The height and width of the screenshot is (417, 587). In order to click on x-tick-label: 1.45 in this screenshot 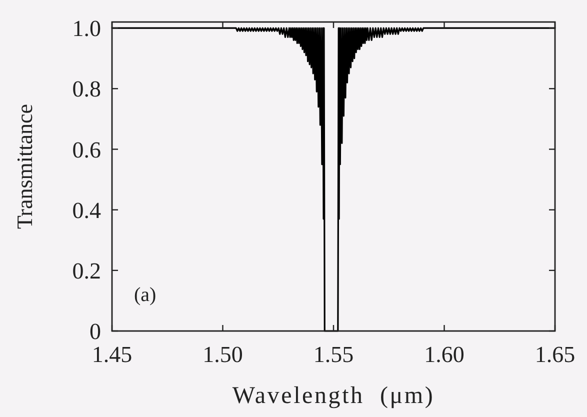, I will do `click(112, 354)`.